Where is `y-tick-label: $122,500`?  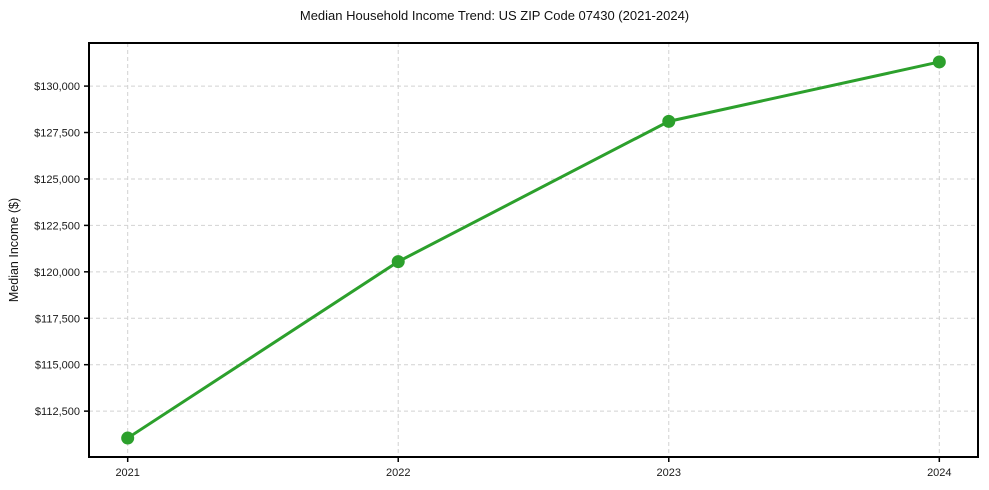 y-tick-label: $122,500 is located at coordinates (57, 226).